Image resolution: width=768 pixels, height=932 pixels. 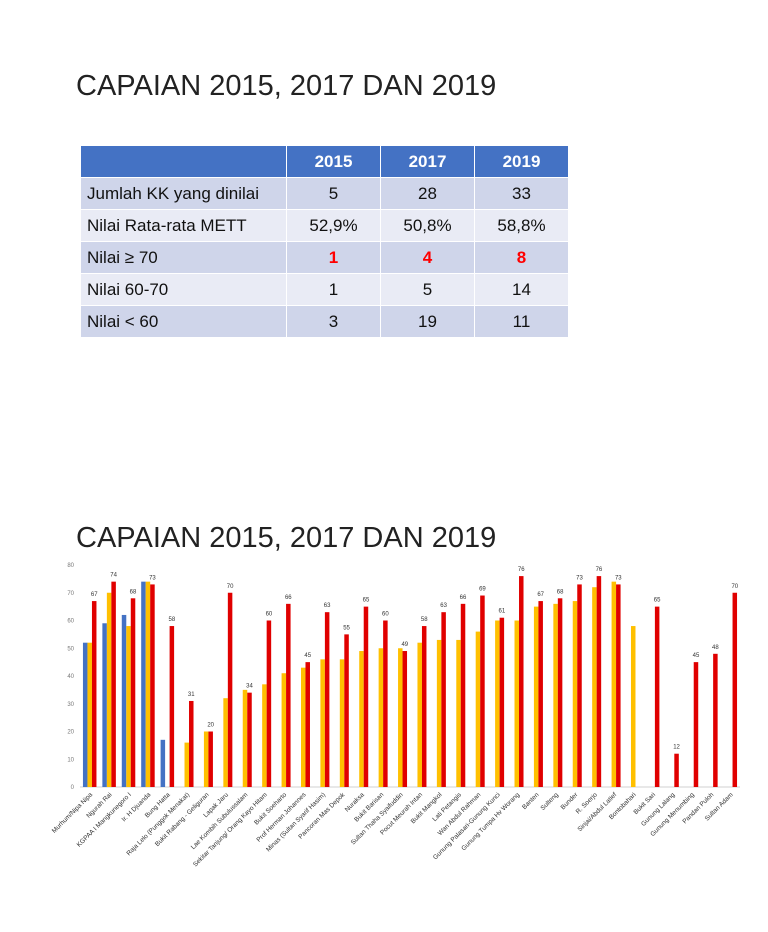 What do you see at coordinates (70, 705) in the screenshot?
I see `y-tick-label: 30` at bounding box center [70, 705].